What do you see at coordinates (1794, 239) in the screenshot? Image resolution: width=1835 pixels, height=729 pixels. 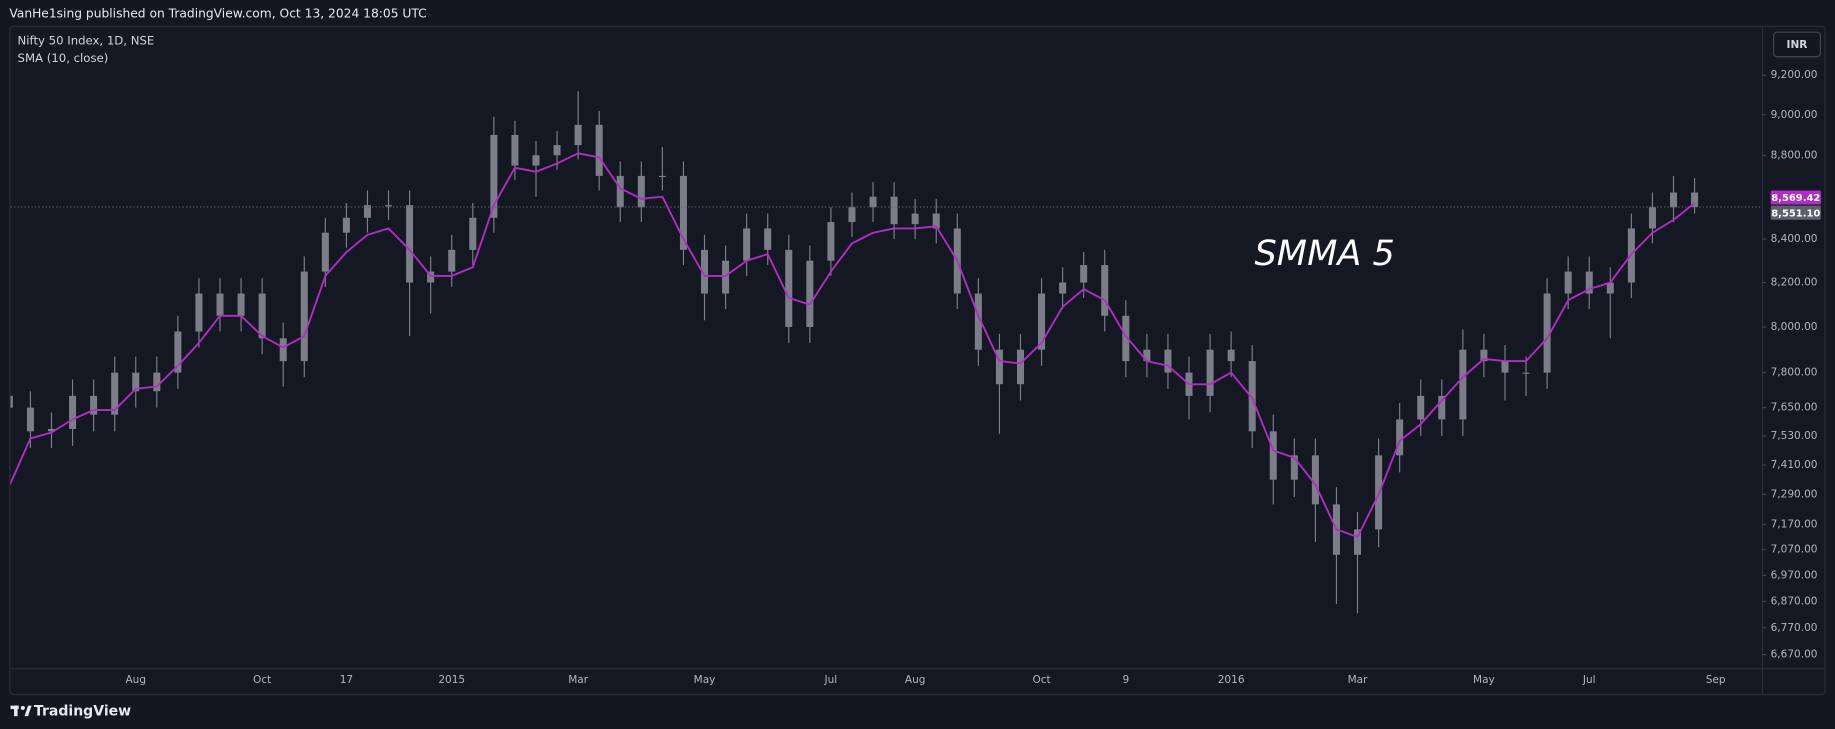 I see `y-tick-label: 8,400.00` at bounding box center [1794, 239].